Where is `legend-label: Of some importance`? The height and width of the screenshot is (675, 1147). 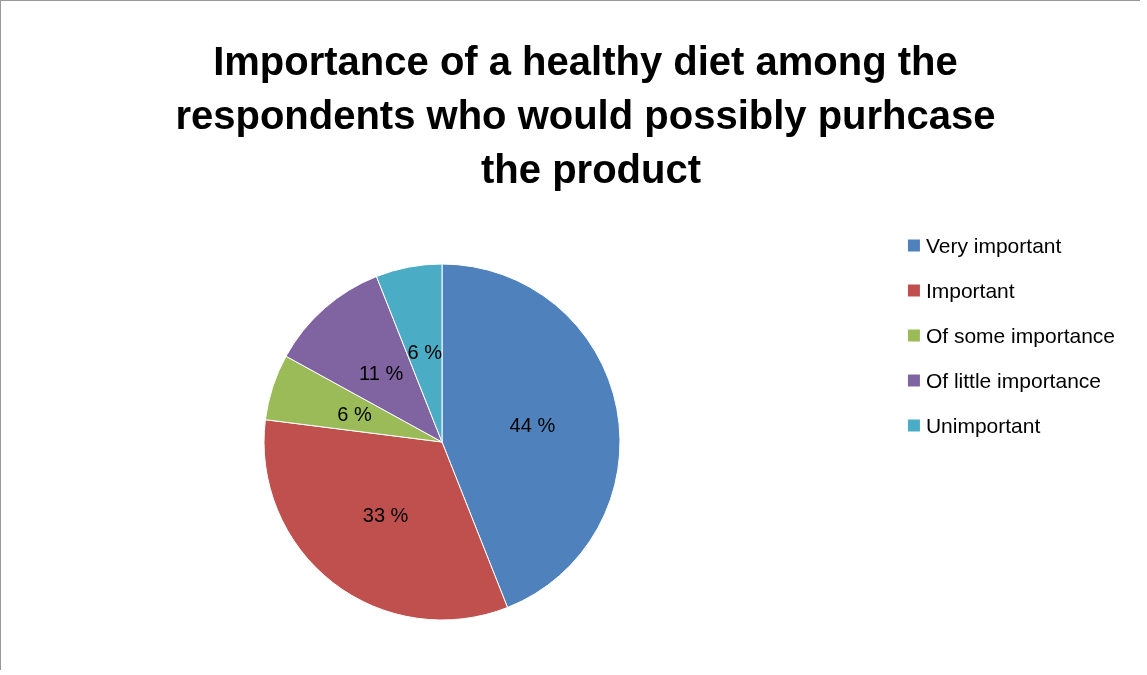 legend-label: Of some importance is located at coordinates (1020, 335).